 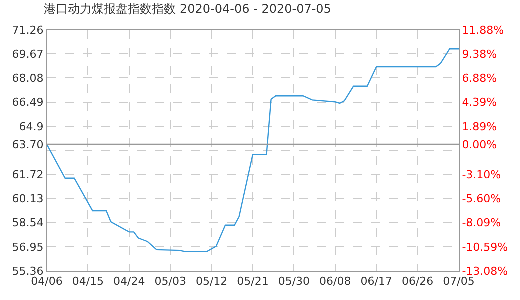 I want to click on chart-title: 港口动力煤报盘指数指数 2020-04-06 - 2020-07-05, so click(x=188, y=9).